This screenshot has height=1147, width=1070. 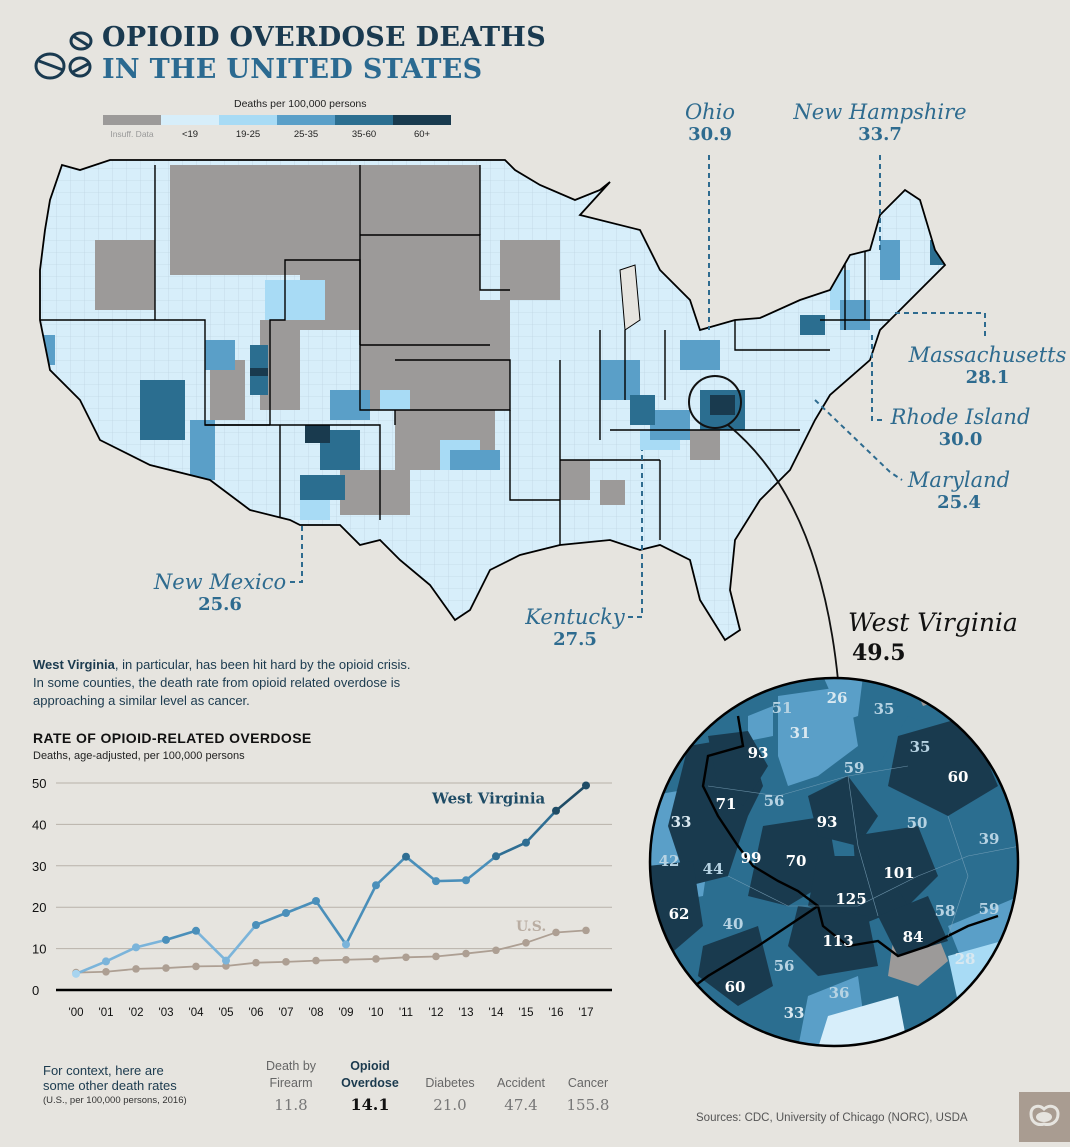 What do you see at coordinates (879, 653) in the screenshot?
I see `wv-detail-value: 49.5` at bounding box center [879, 653].